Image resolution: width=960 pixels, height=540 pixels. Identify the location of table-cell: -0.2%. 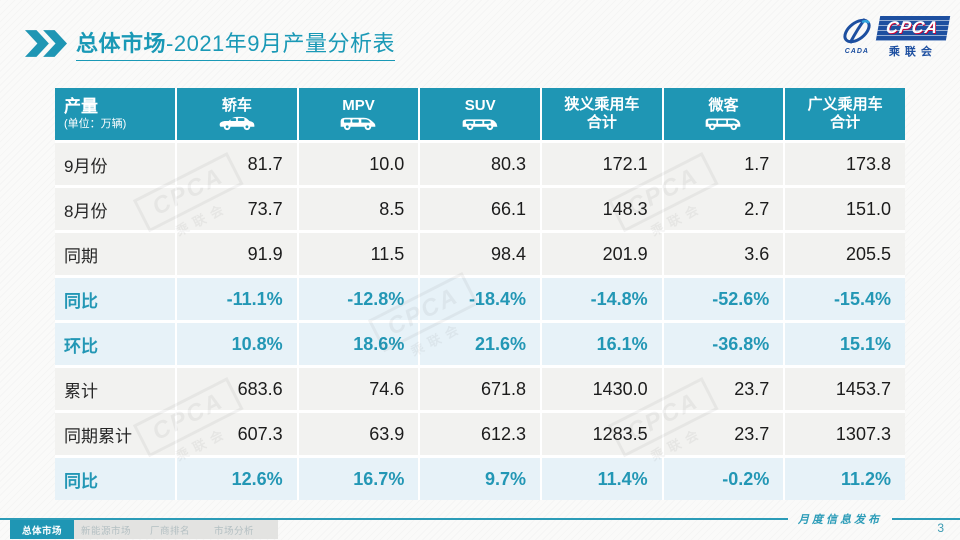
(723, 479).